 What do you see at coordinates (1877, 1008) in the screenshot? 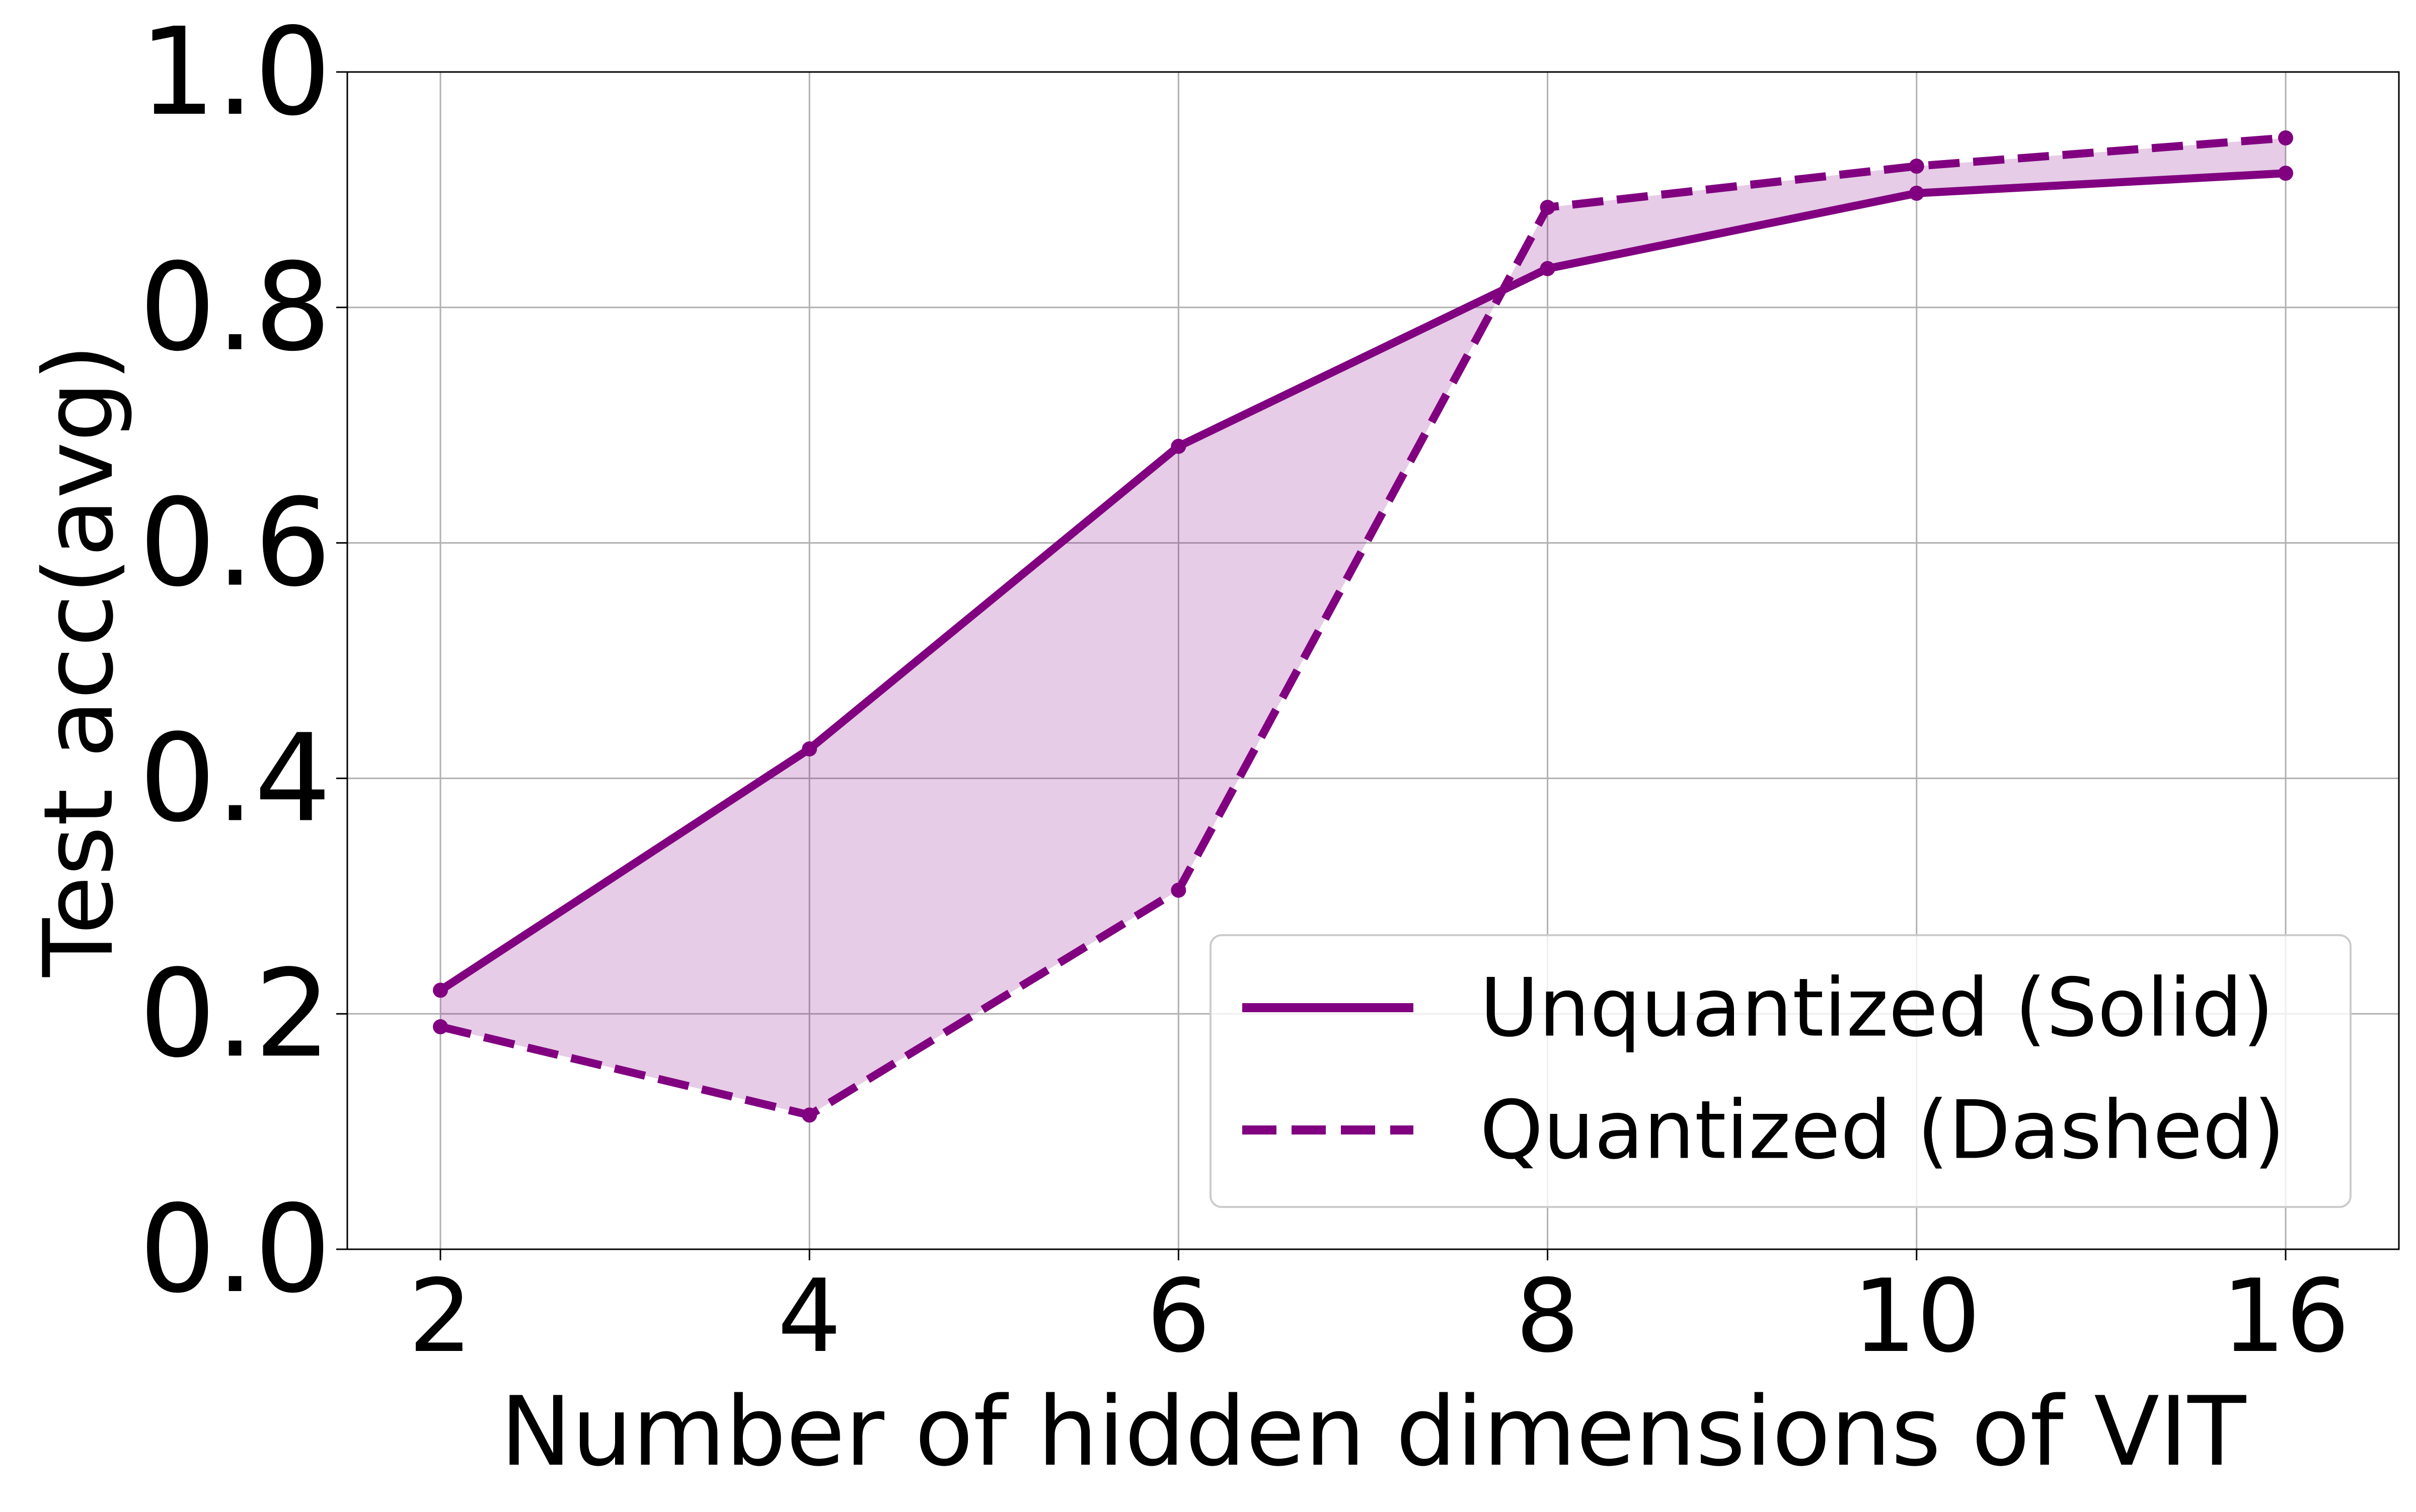
I see `legend-label-unquantized: Unquantized (Solid)` at bounding box center [1877, 1008].